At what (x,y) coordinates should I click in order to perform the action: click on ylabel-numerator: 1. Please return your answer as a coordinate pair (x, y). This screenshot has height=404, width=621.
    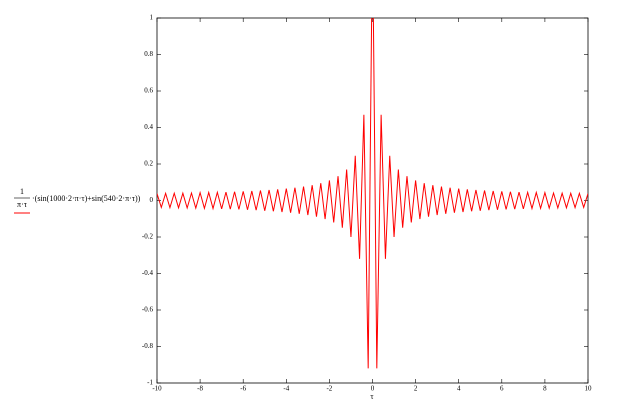
    Looking at the image, I should click on (22, 191).